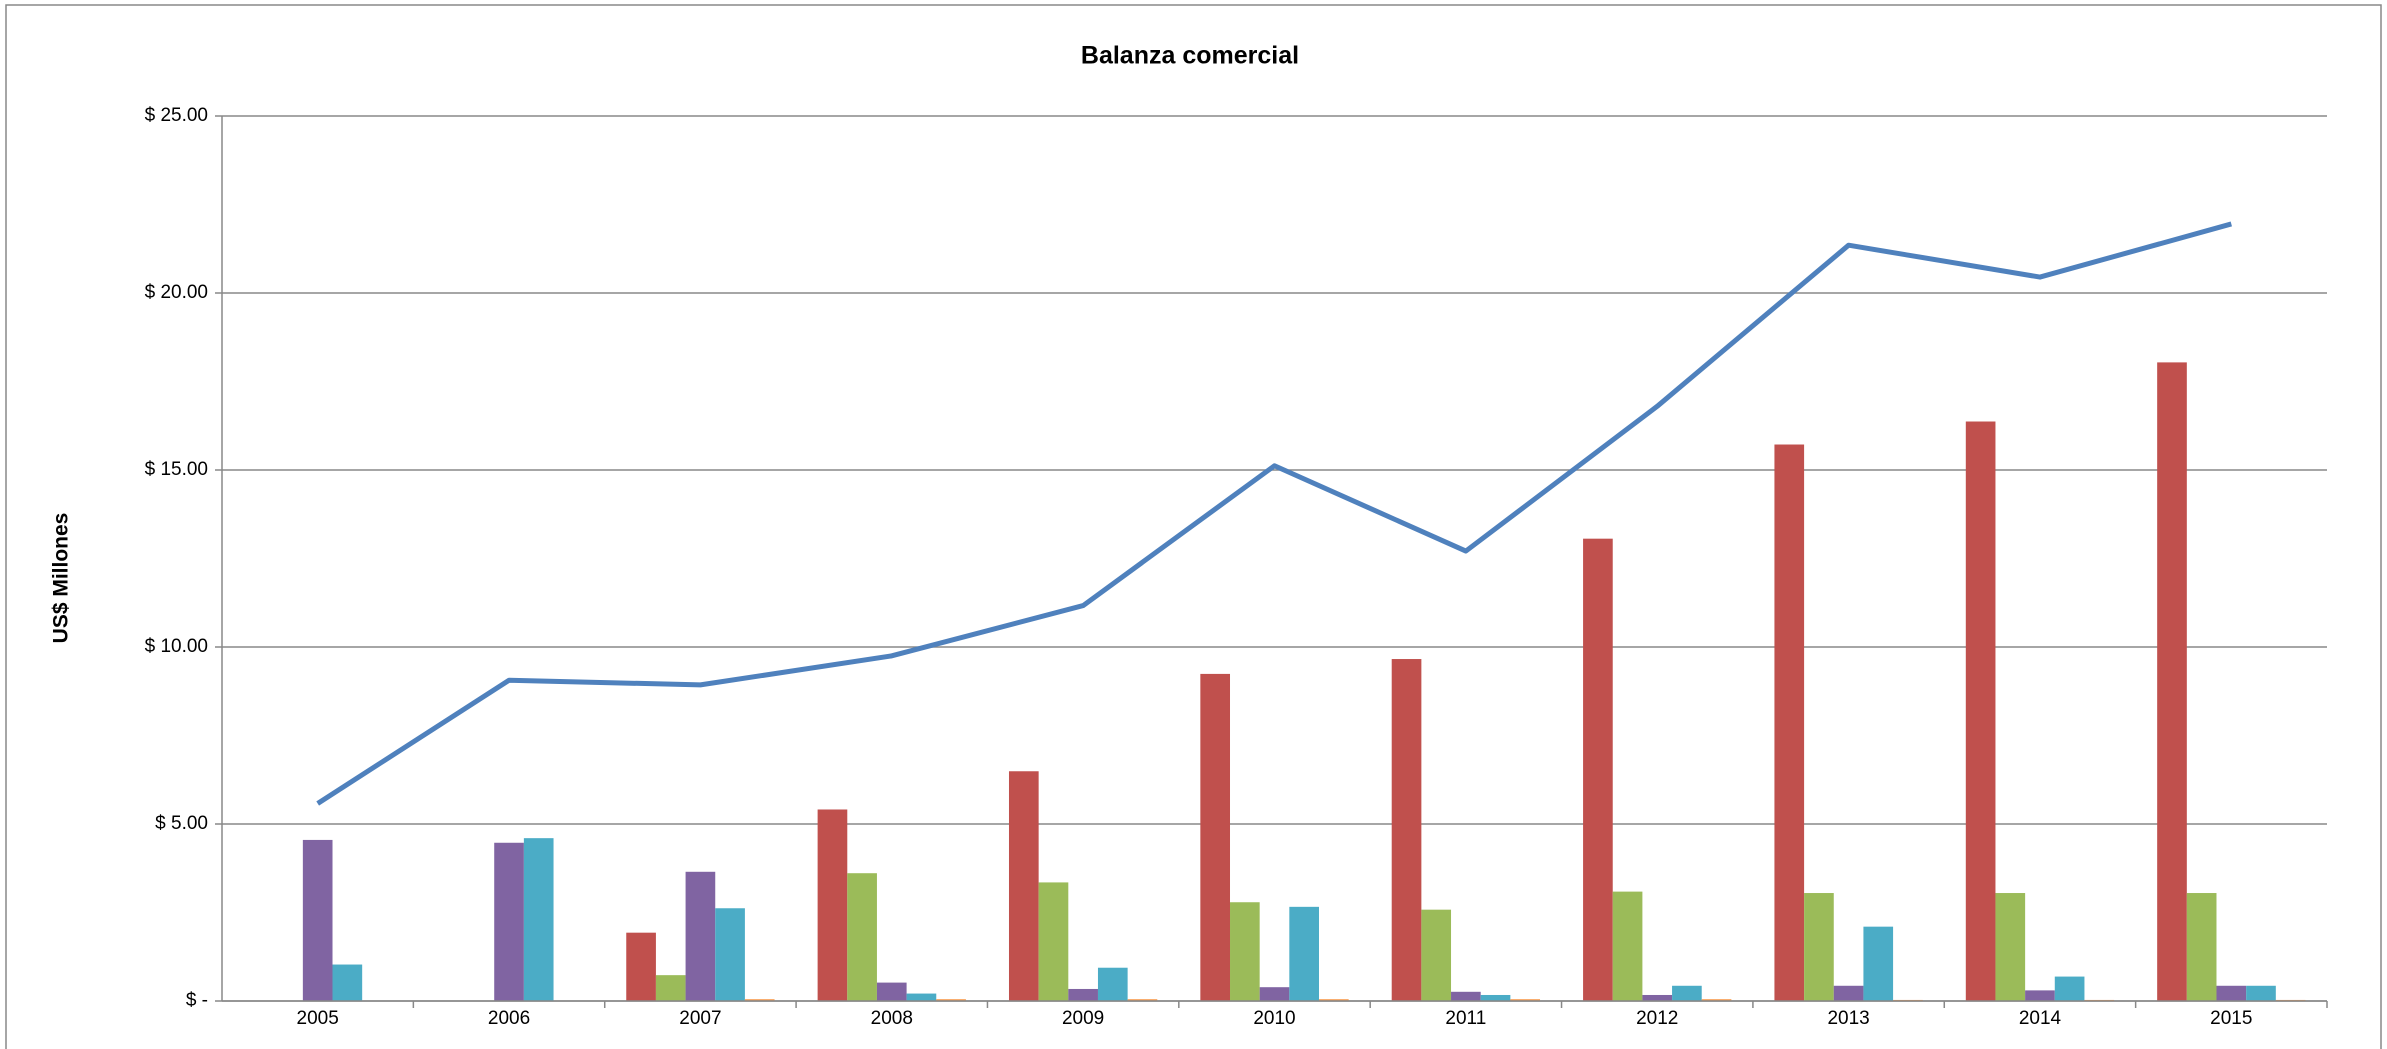  Describe the element at coordinates (2040, 1018) in the screenshot. I see `x-tick-label: 2014` at that location.